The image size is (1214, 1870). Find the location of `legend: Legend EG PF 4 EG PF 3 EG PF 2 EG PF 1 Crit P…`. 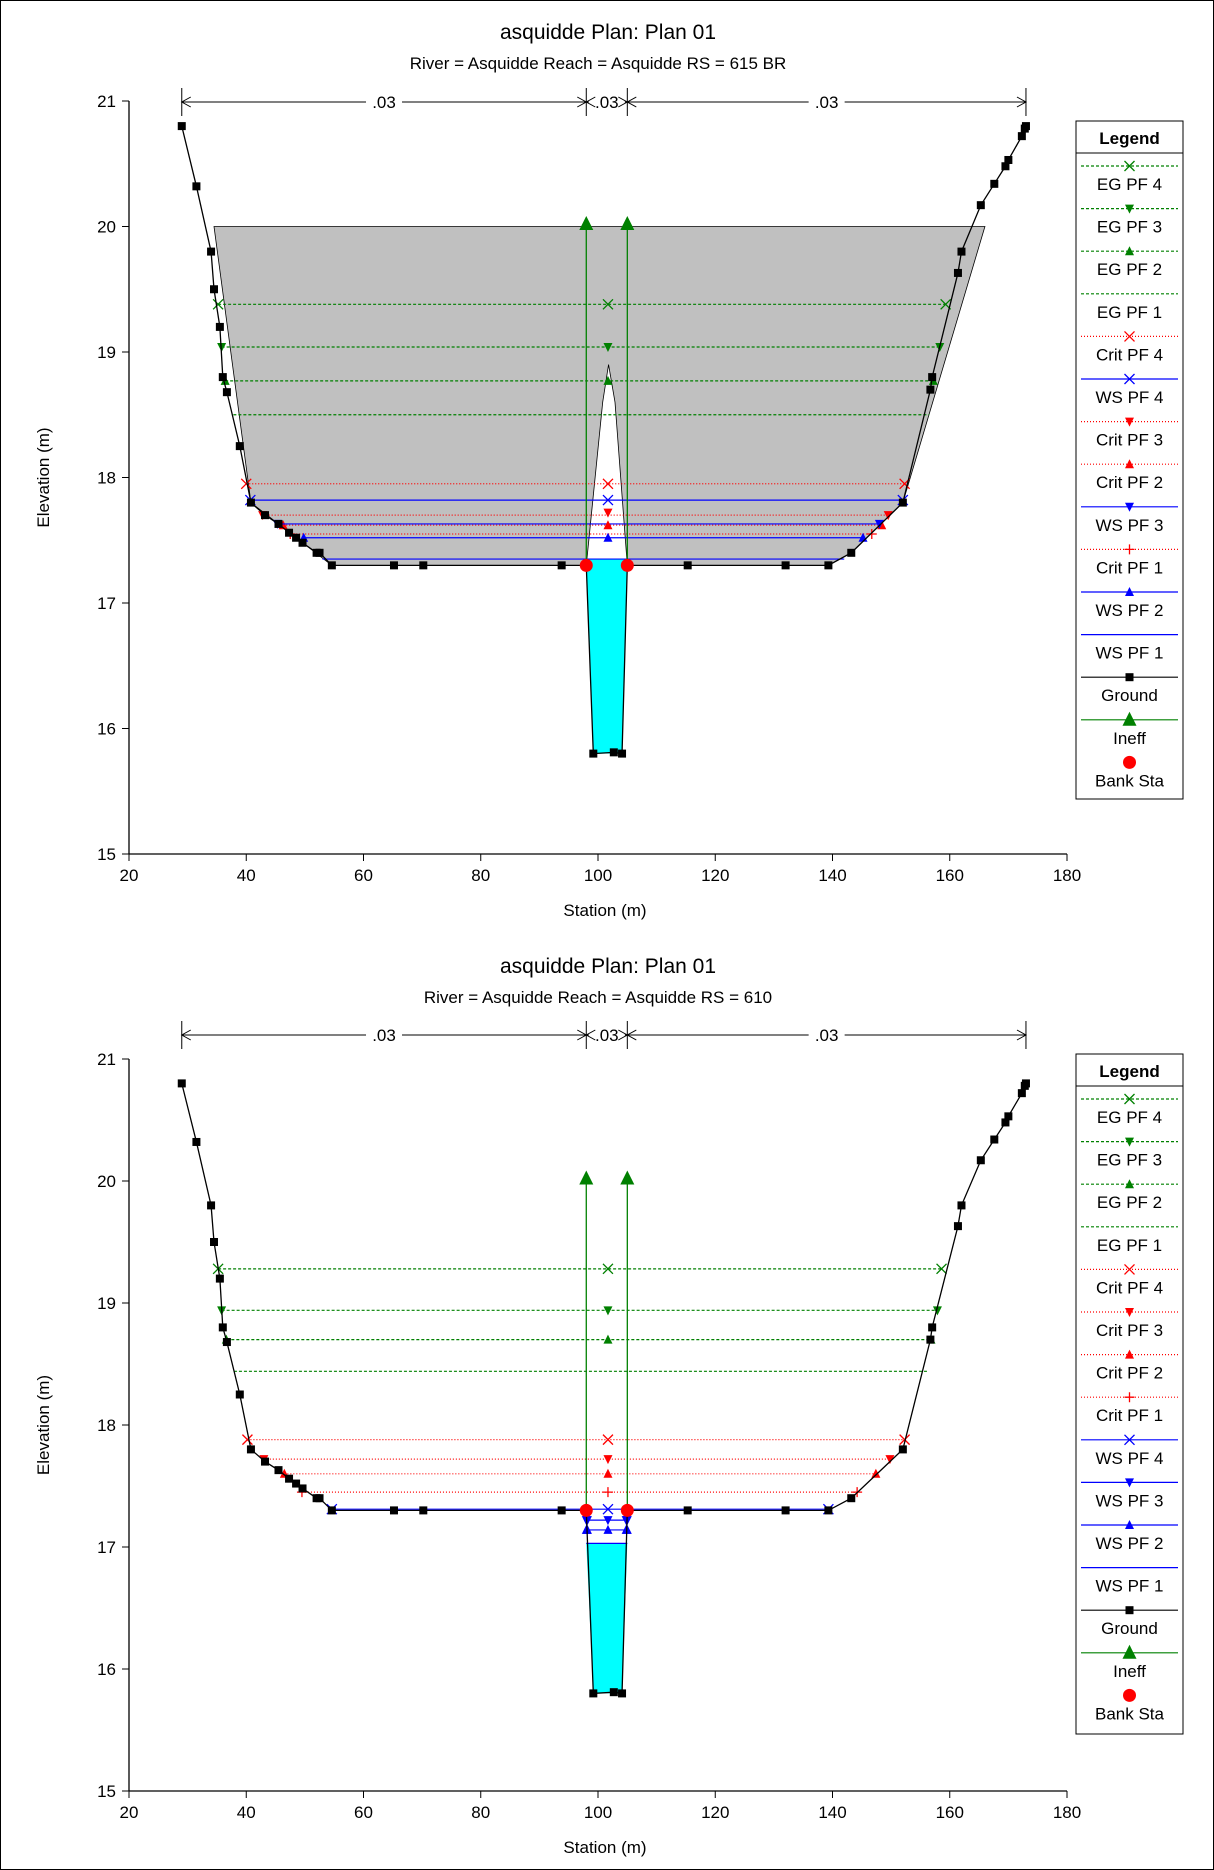

legend: Legend EG PF 4 EG PF 3 EG PF 2 EG PF 1 Crit P… is located at coordinates (1129, 460).